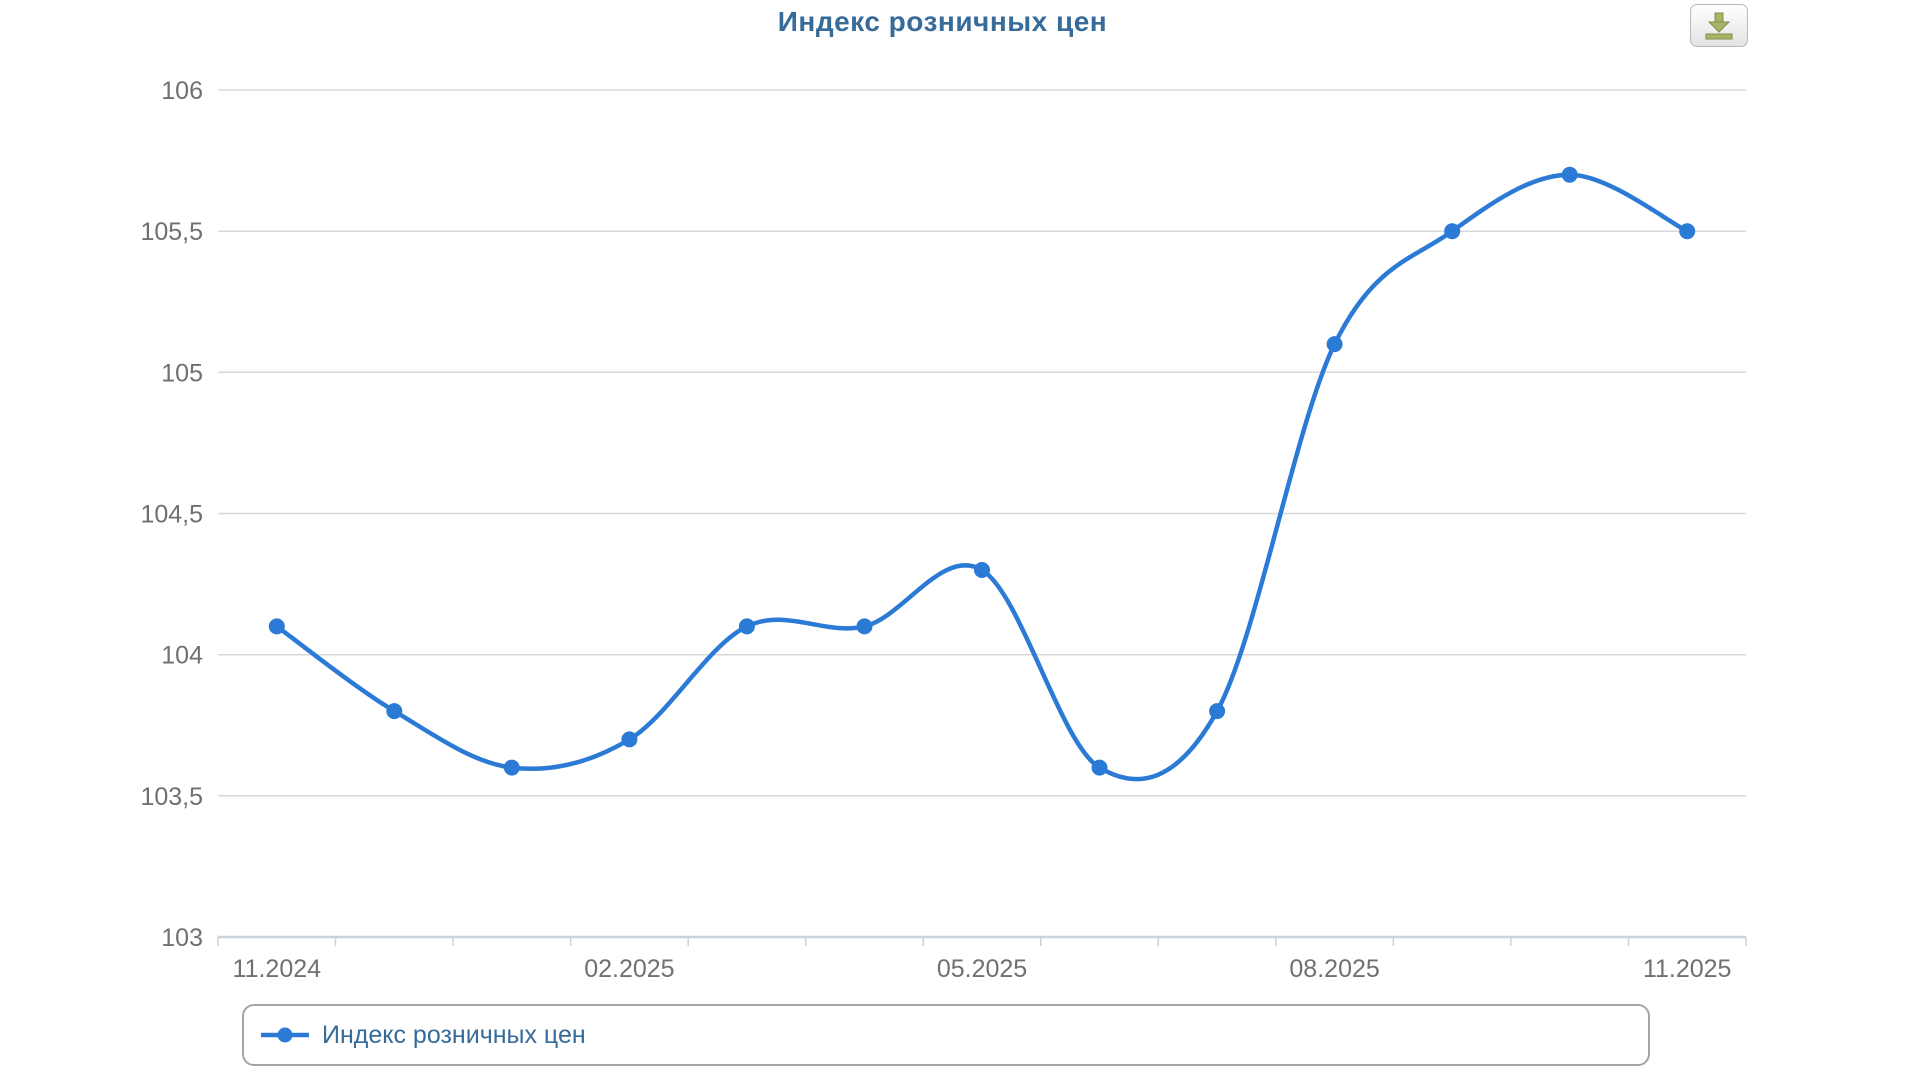 This screenshot has height=1080, width=1920. What do you see at coordinates (182, 656) in the screenshot?
I see `y-axis-label: 104` at bounding box center [182, 656].